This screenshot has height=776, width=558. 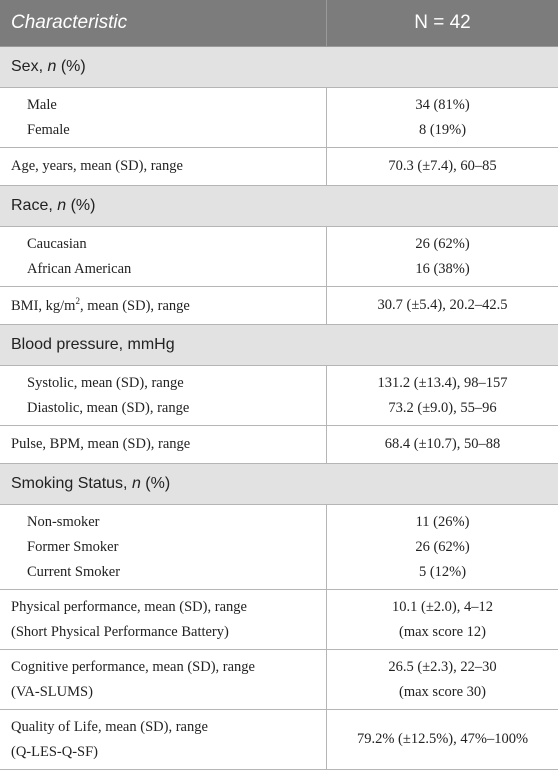 I want to click on group-row: Male Female 34 (81%) 8 (19%), so click(x=279, y=118).